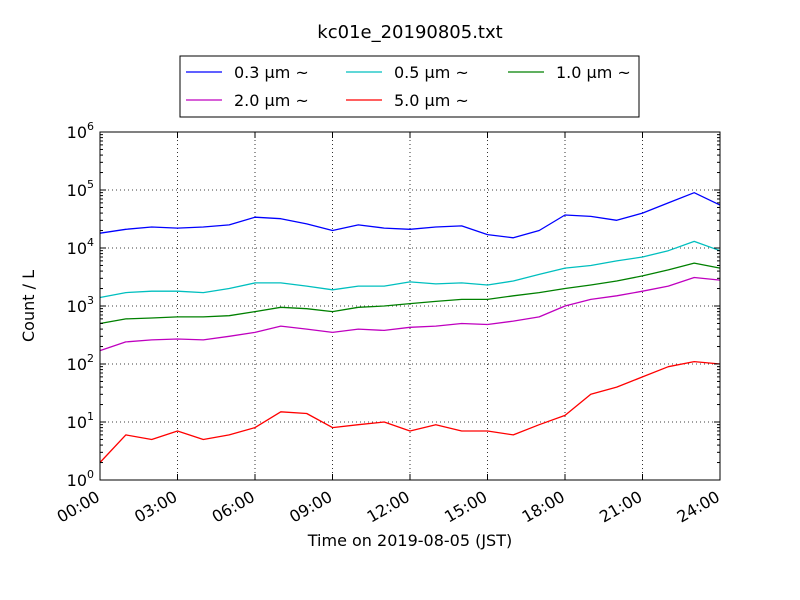 The width and height of the screenshot is (800, 600). Describe the element at coordinates (593, 72) in the screenshot. I see `legend-label-2: 1.0 µm ~` at that location.